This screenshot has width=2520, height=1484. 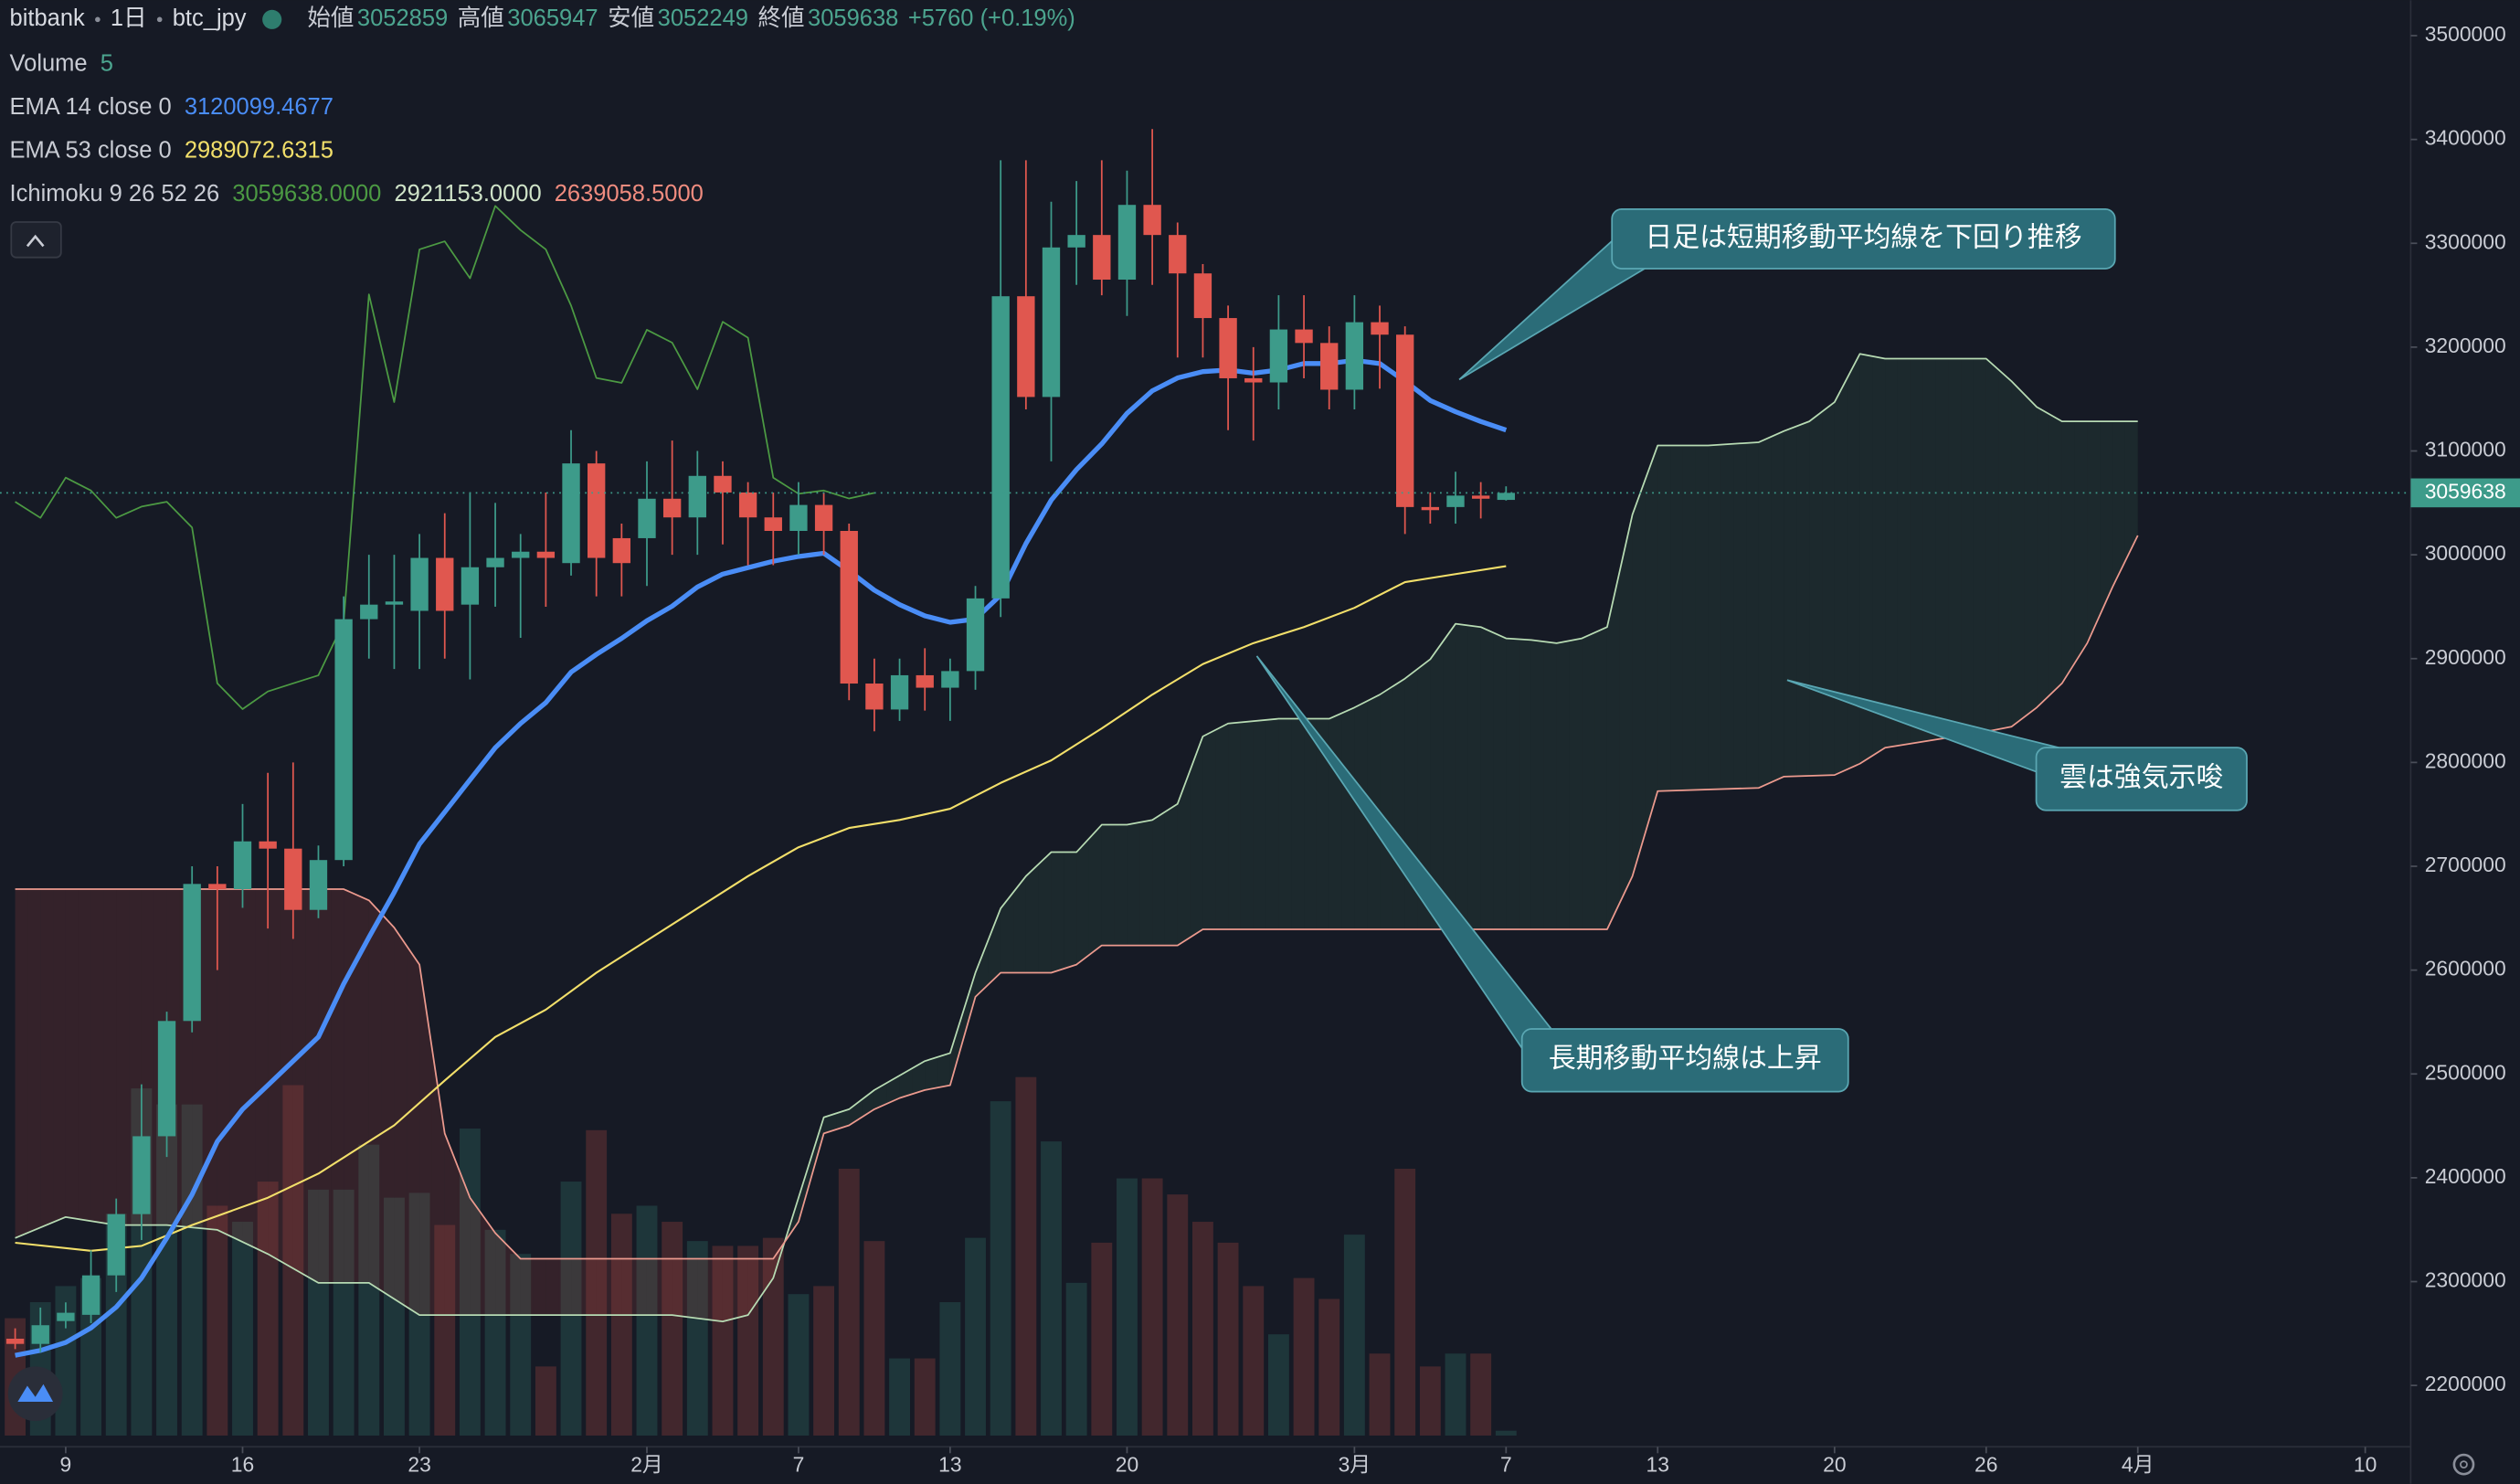 I want to click on exchange: bitbank, so click(x=47, y=18).